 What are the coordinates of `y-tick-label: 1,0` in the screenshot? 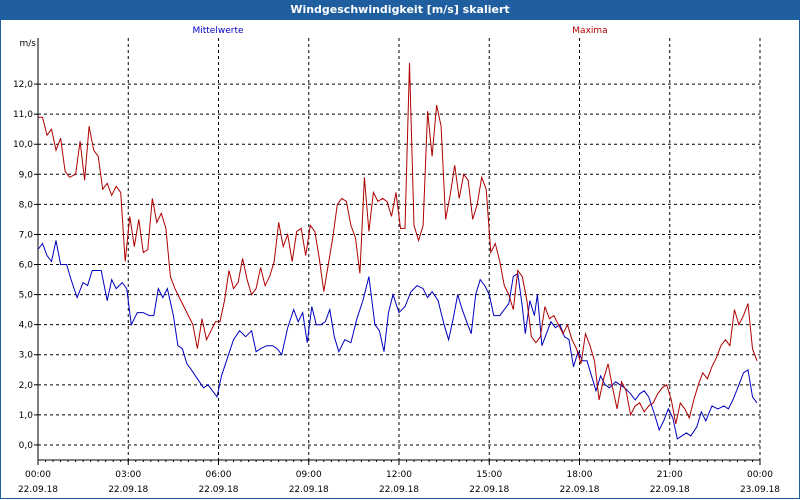 It's located at (26, 416).